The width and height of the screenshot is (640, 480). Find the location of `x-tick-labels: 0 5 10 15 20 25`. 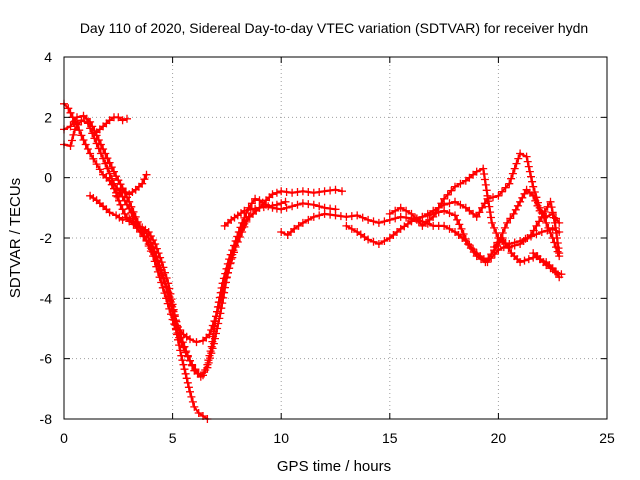

x-tick-labels: 0 5 10 15 20 25 is located at coordinates (337, 438).